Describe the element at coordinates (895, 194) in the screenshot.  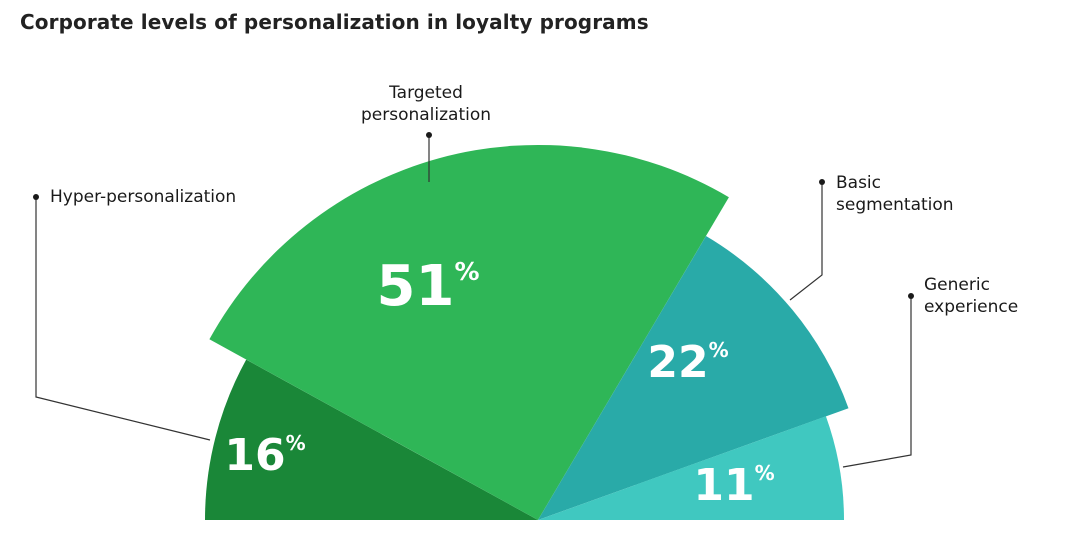
I see `category-label-basic: Basic segmentation` at that location.